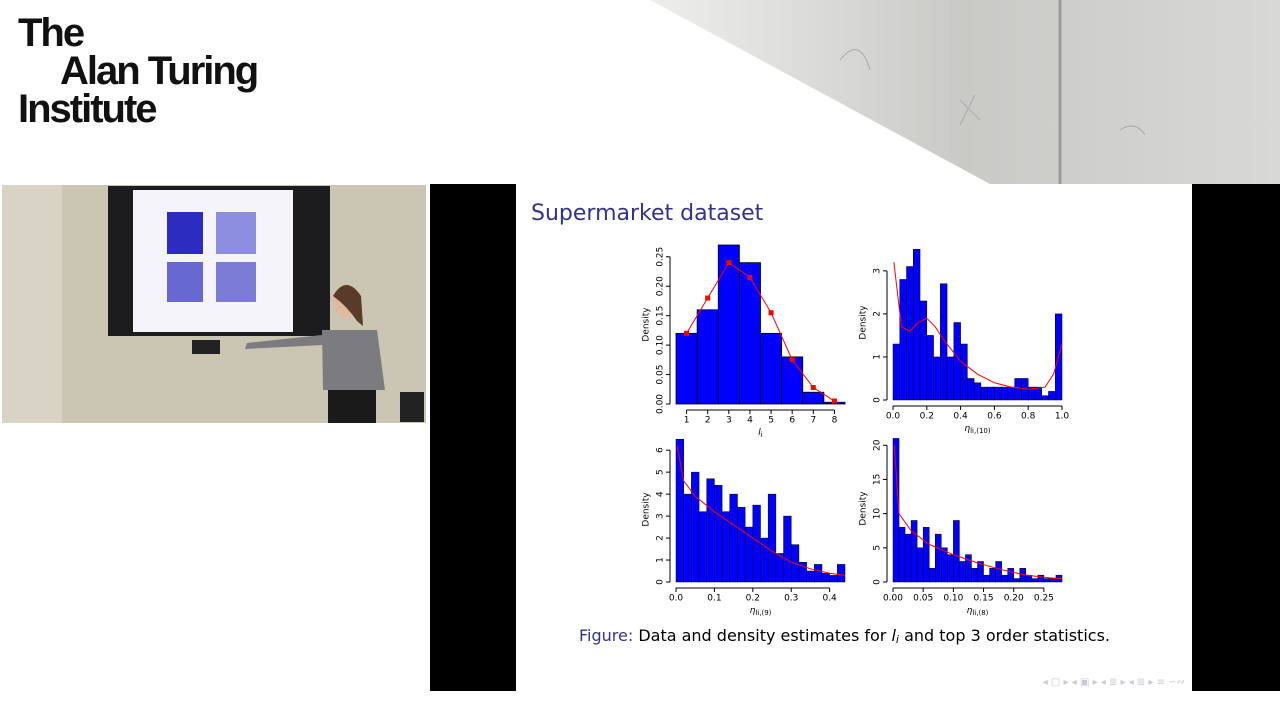 The image size is (1280, 720). Describe the element at coordinates (353, 360) in the screenshot. I see `presenter-body` at that location.